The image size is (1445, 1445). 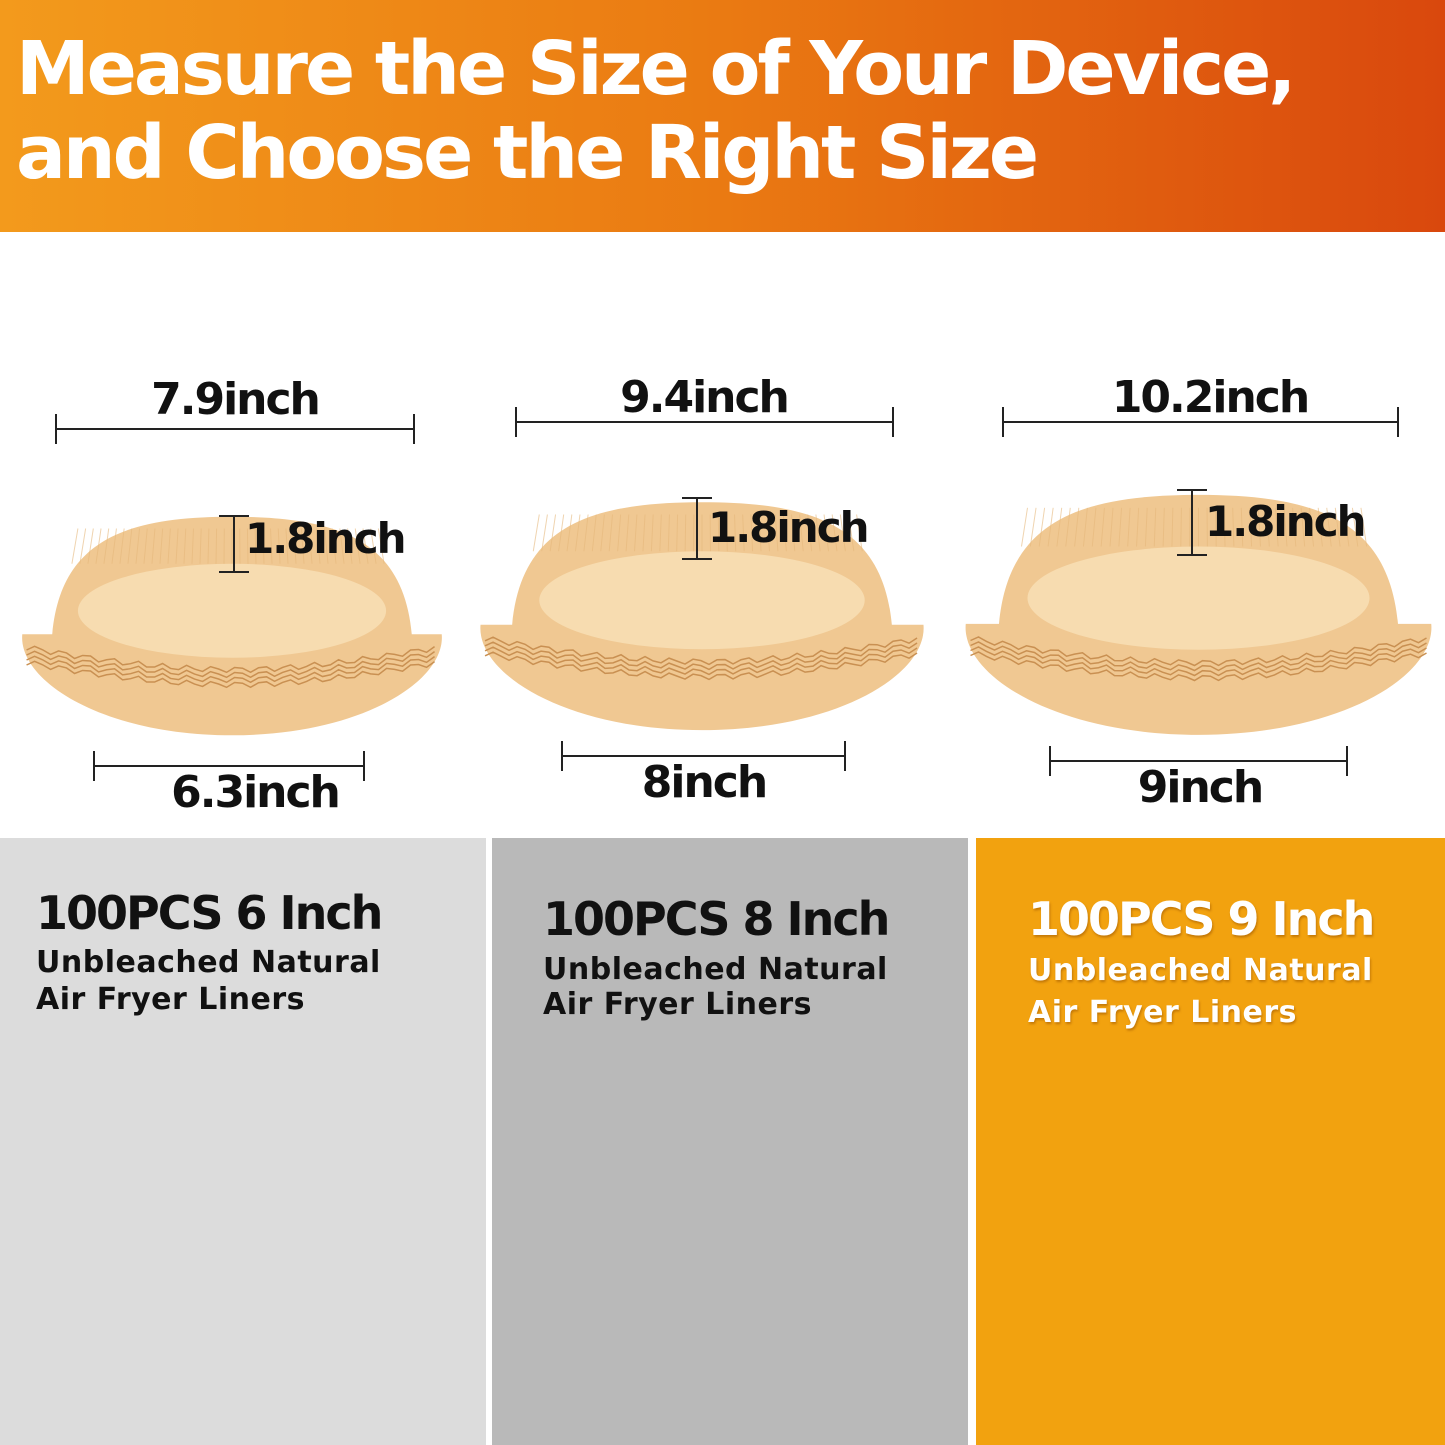 I want to click on headline-line-1: Measure the Size of Your Device,, so click(x=656, y=69).